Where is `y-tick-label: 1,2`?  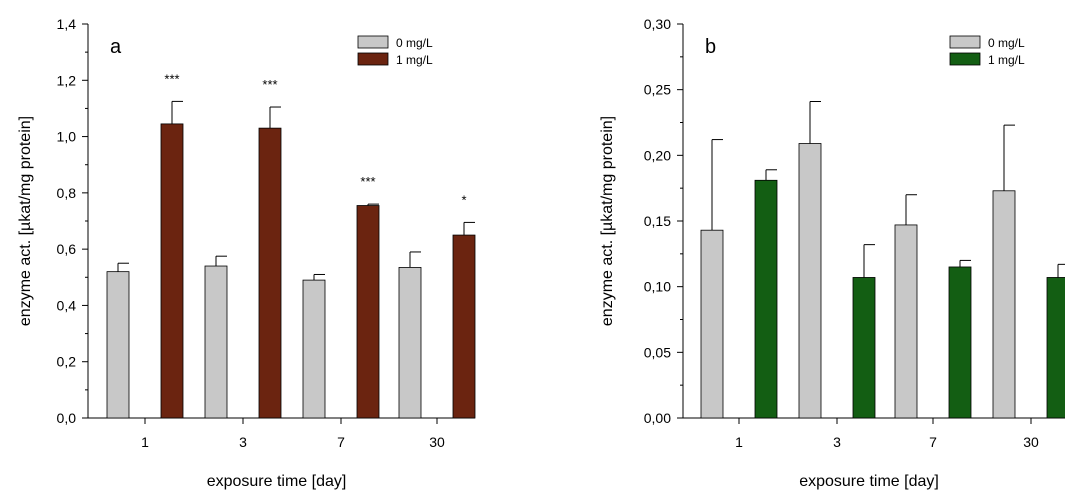 y-tick-label: 1,2 is located at coordinates (67, 80).